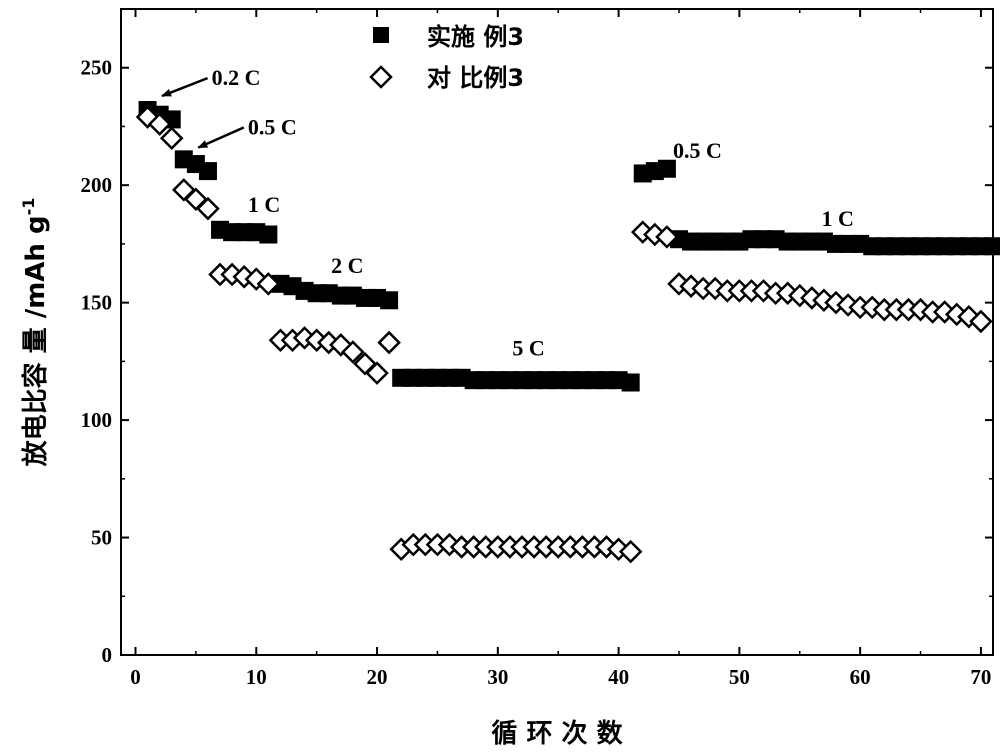 This screenshot has width=1000, height=755. Describe the element at coordinates (101, 538) in the screenshot. I see `y-tick-label: 50` at that location.